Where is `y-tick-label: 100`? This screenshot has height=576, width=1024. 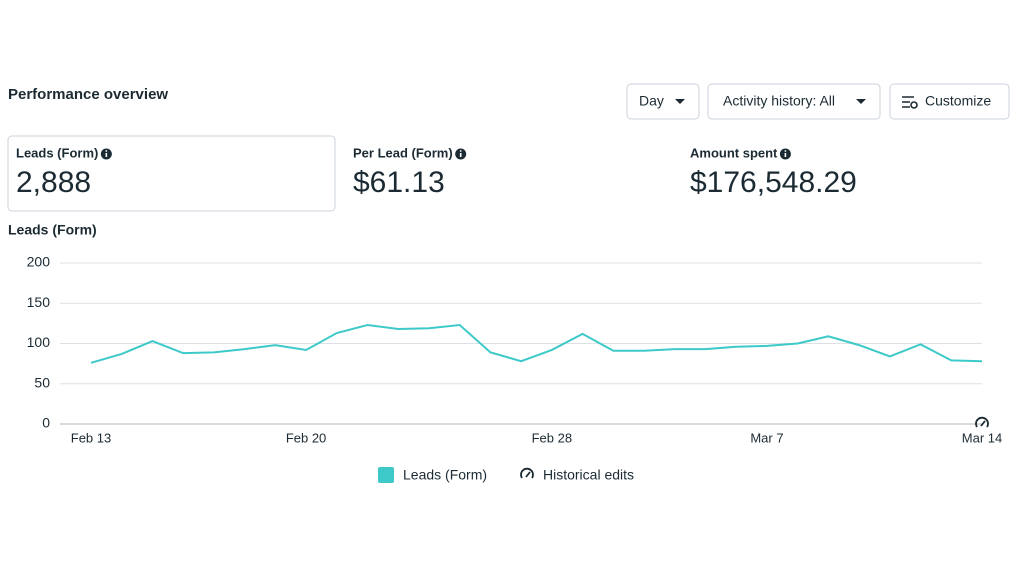 y-tick-label: 100 is located at coordinates (39, 342).